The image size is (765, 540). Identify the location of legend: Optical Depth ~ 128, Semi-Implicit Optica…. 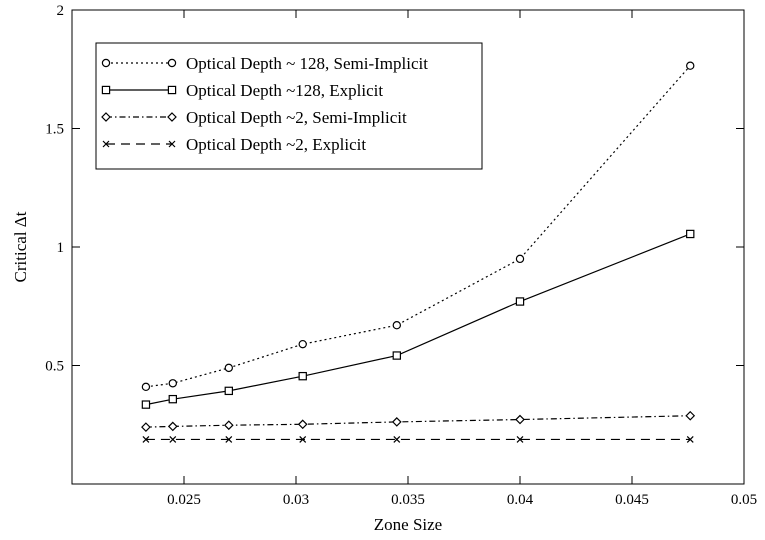
(289, 106).